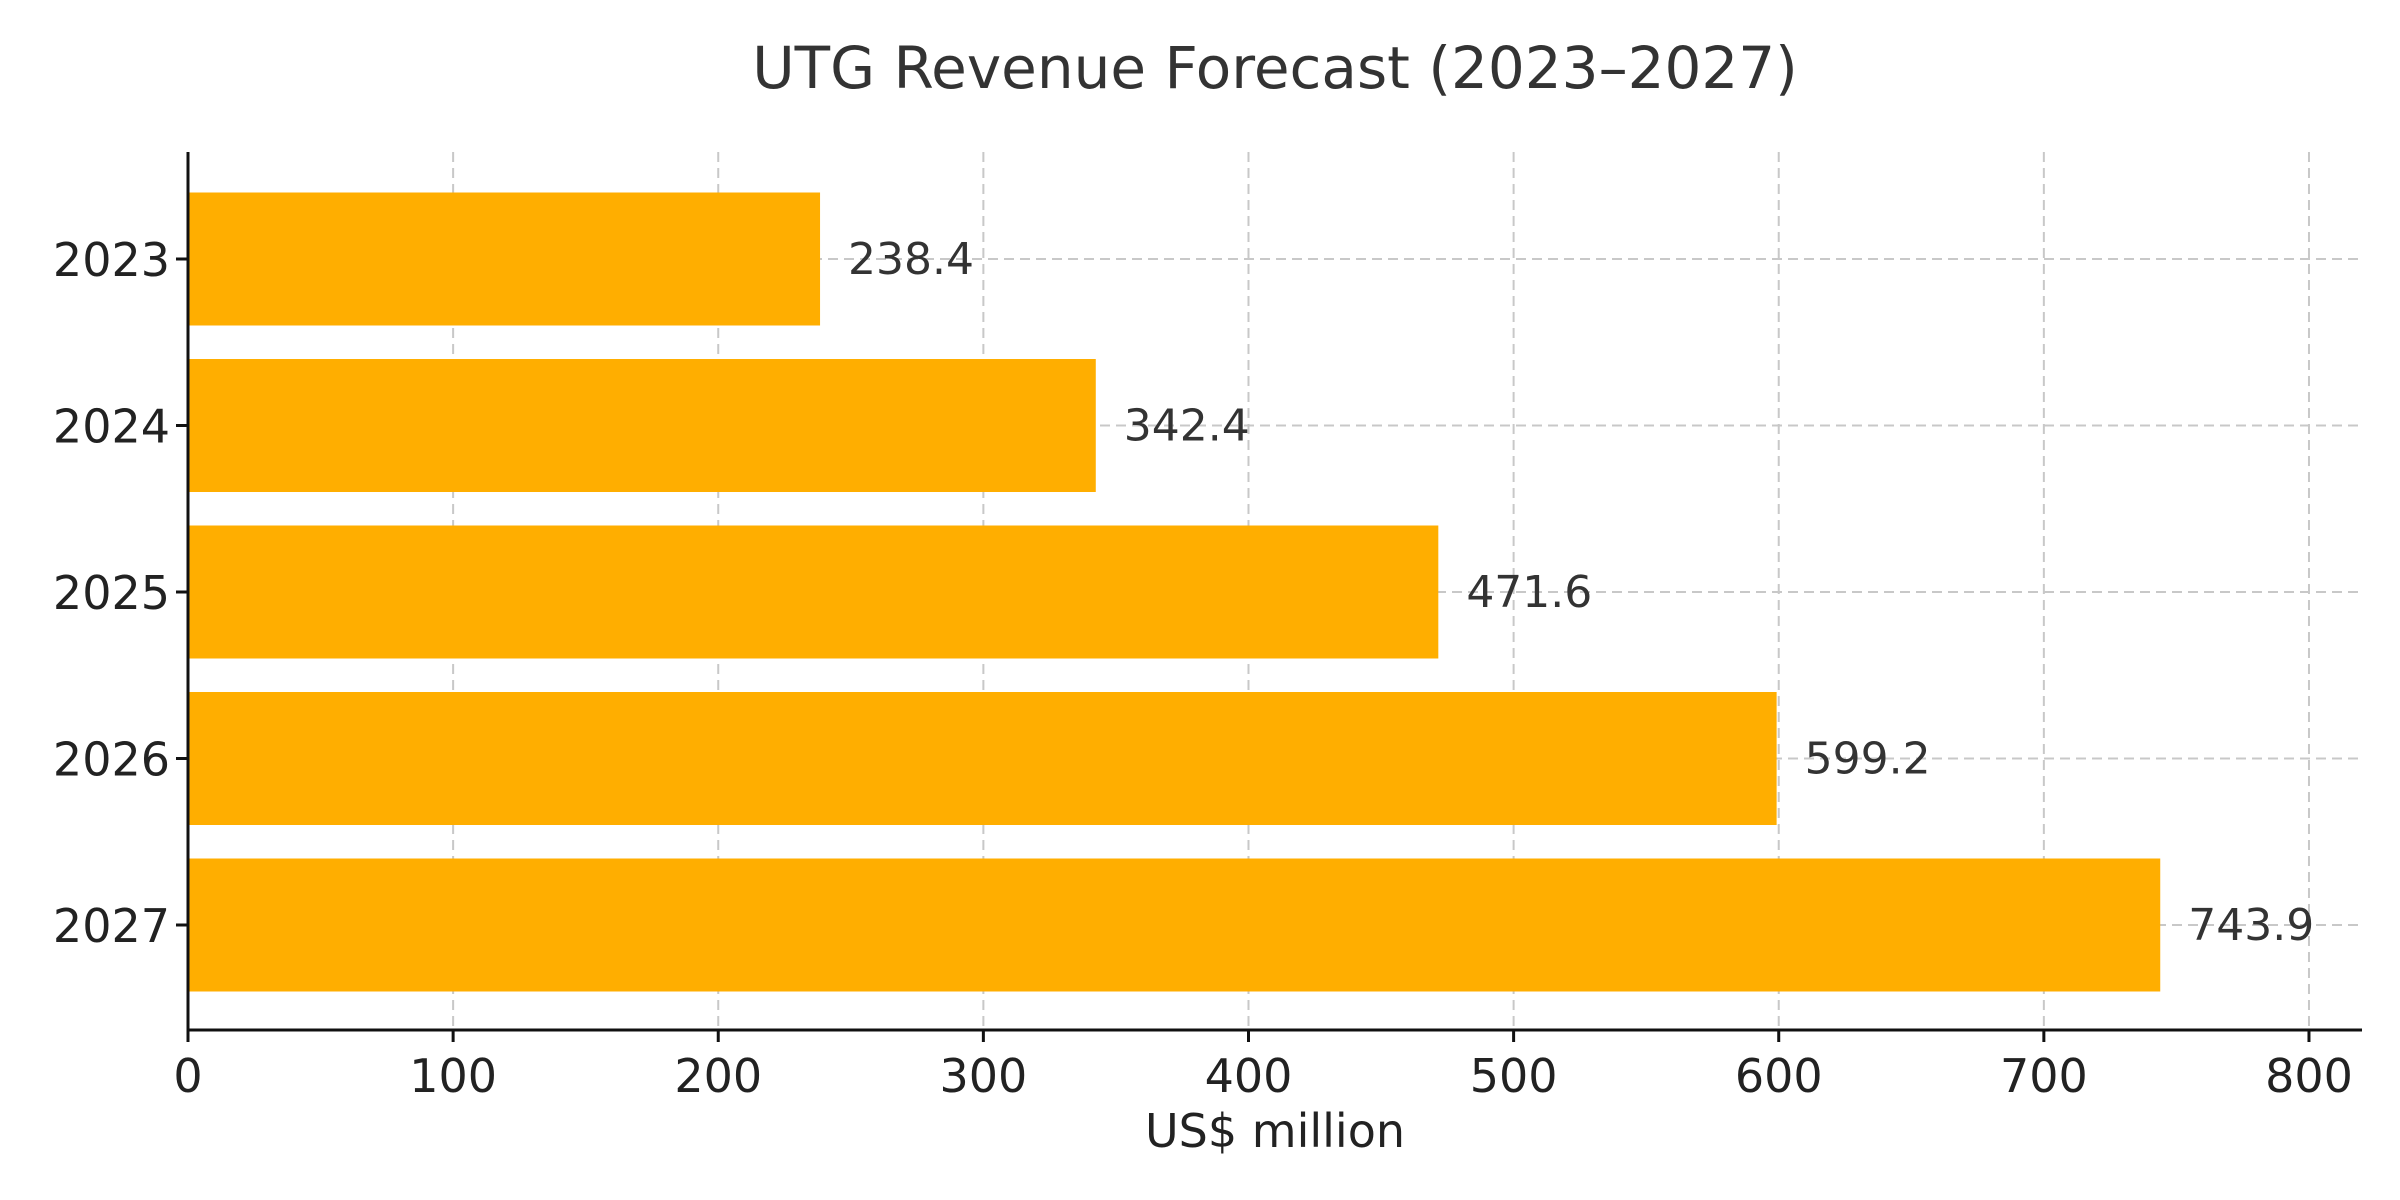 The height and width of the screenshot is (1200, 2400). What do you see at coordinates (1868, 759) in the screenshot?
I see `data-label-2026: 599.2` at bounding box center [1868, 759].